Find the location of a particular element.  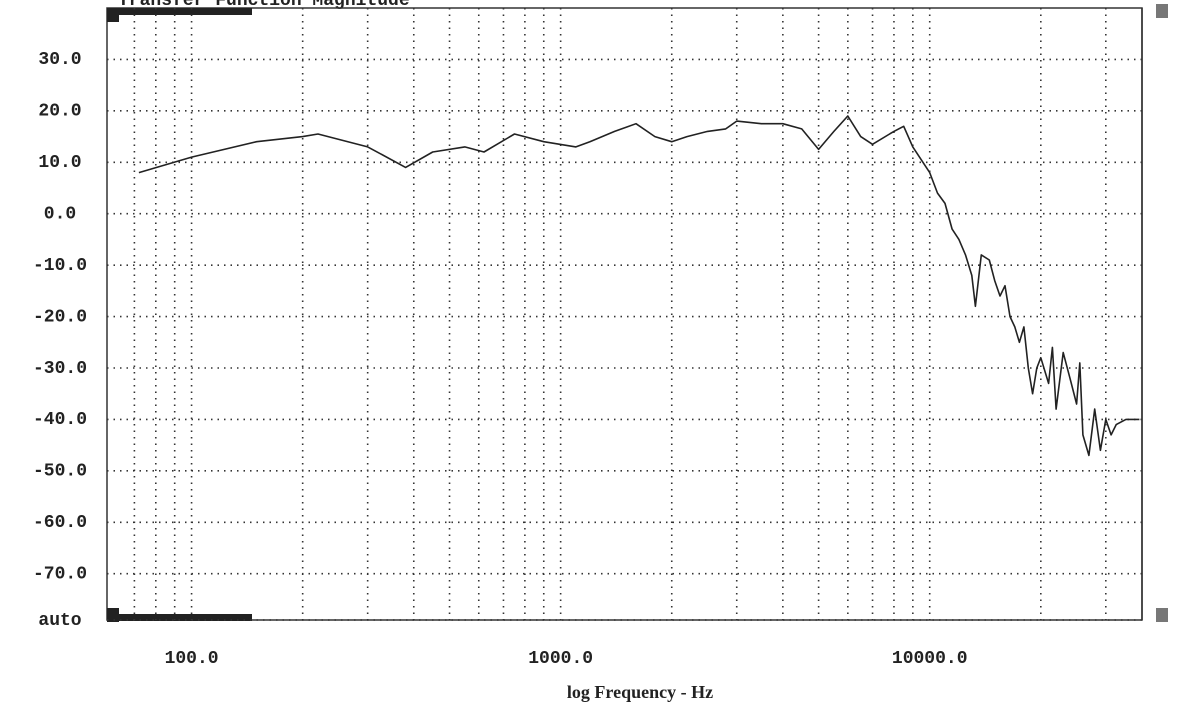

y-tick-label: 20.0 is located at coordinates (59, 112).